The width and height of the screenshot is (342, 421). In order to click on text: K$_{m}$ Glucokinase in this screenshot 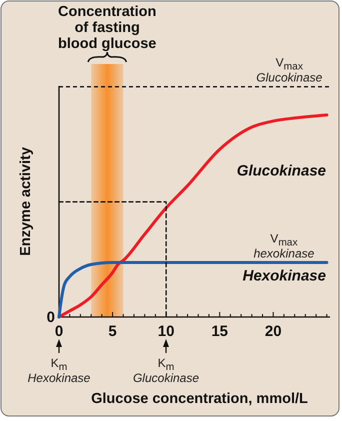, I will do `click(166, 370)`.